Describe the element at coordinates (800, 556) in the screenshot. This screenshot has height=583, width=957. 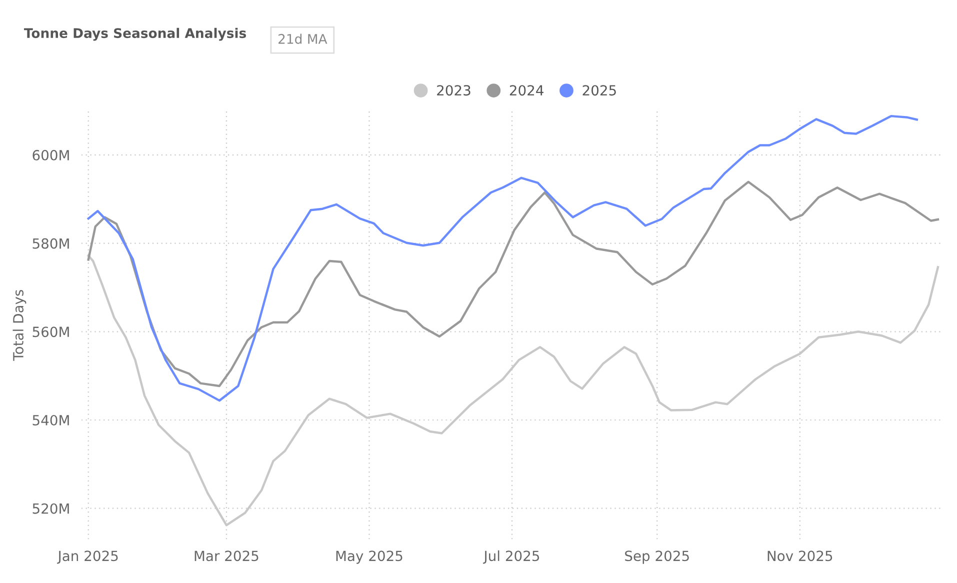
I see `x-tick-label: Nov 2025` at that location.